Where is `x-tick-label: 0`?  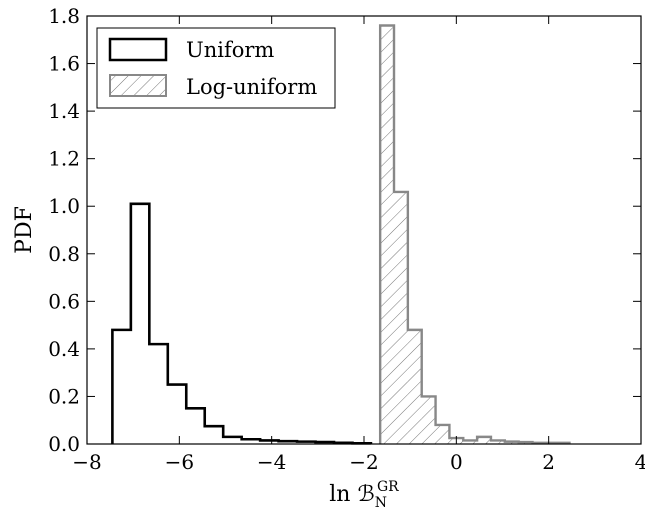 x-tick-label: 0 is located at coordinates (456, 462).